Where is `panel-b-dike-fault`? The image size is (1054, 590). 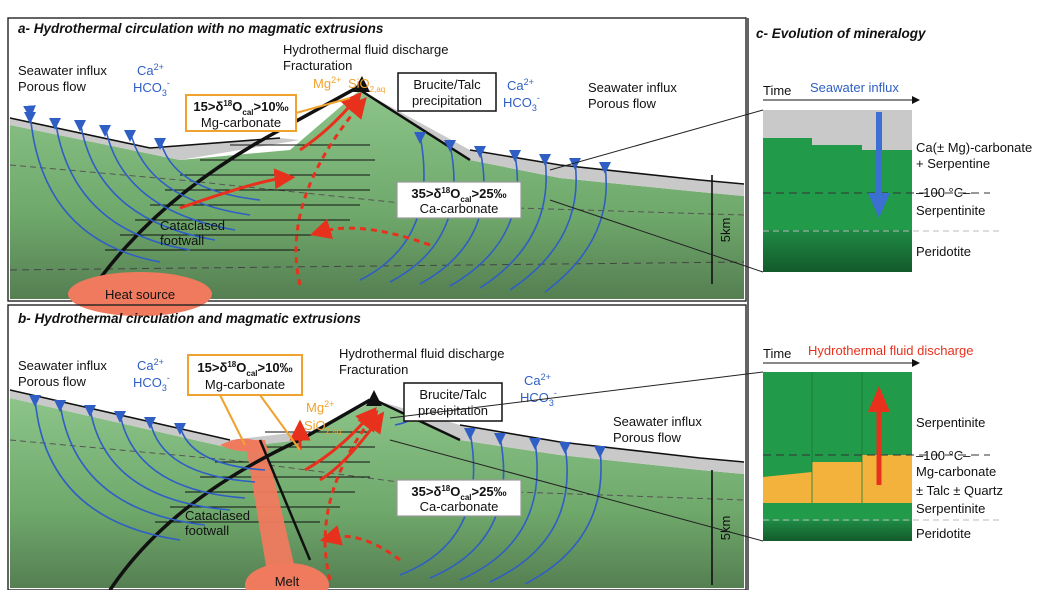 panel-b-dike-fault is located at coordinates (285, 500).